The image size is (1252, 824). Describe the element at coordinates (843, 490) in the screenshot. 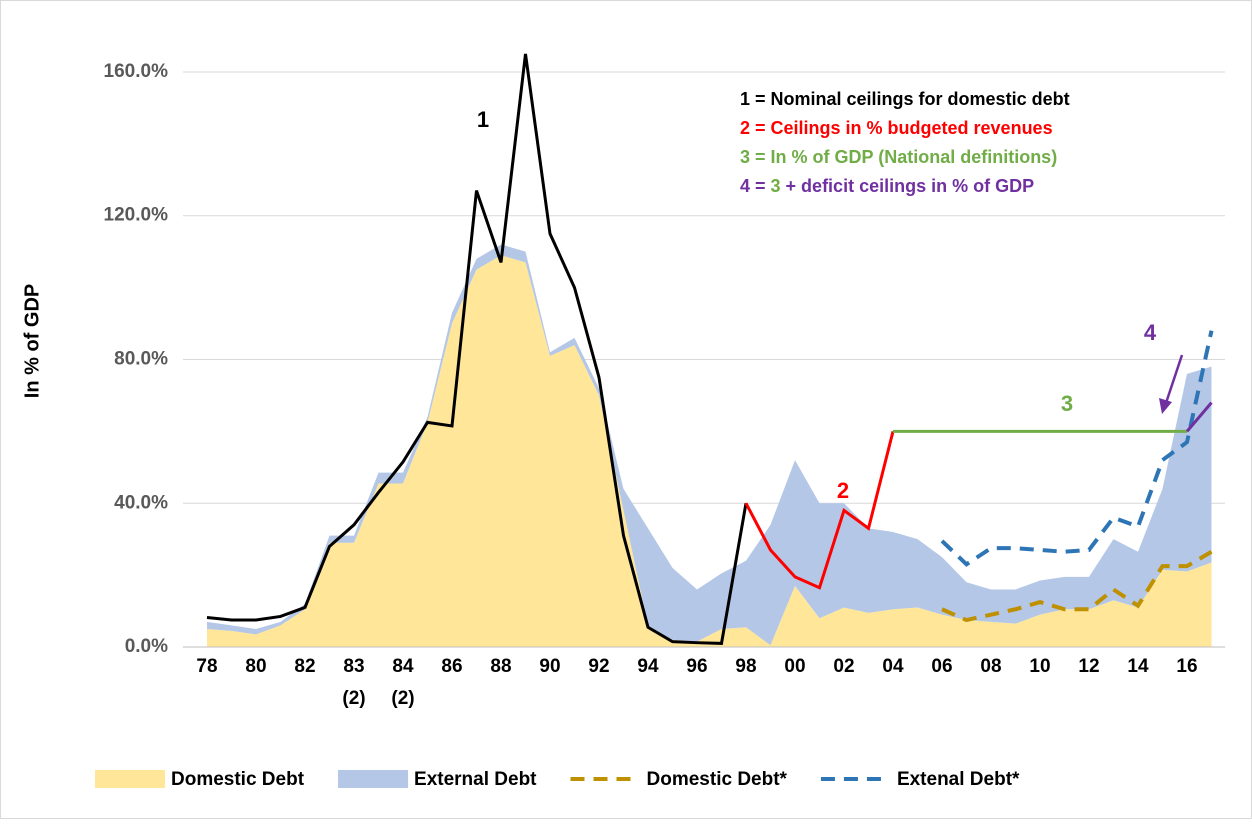

I see `annotation: 2` at that location.